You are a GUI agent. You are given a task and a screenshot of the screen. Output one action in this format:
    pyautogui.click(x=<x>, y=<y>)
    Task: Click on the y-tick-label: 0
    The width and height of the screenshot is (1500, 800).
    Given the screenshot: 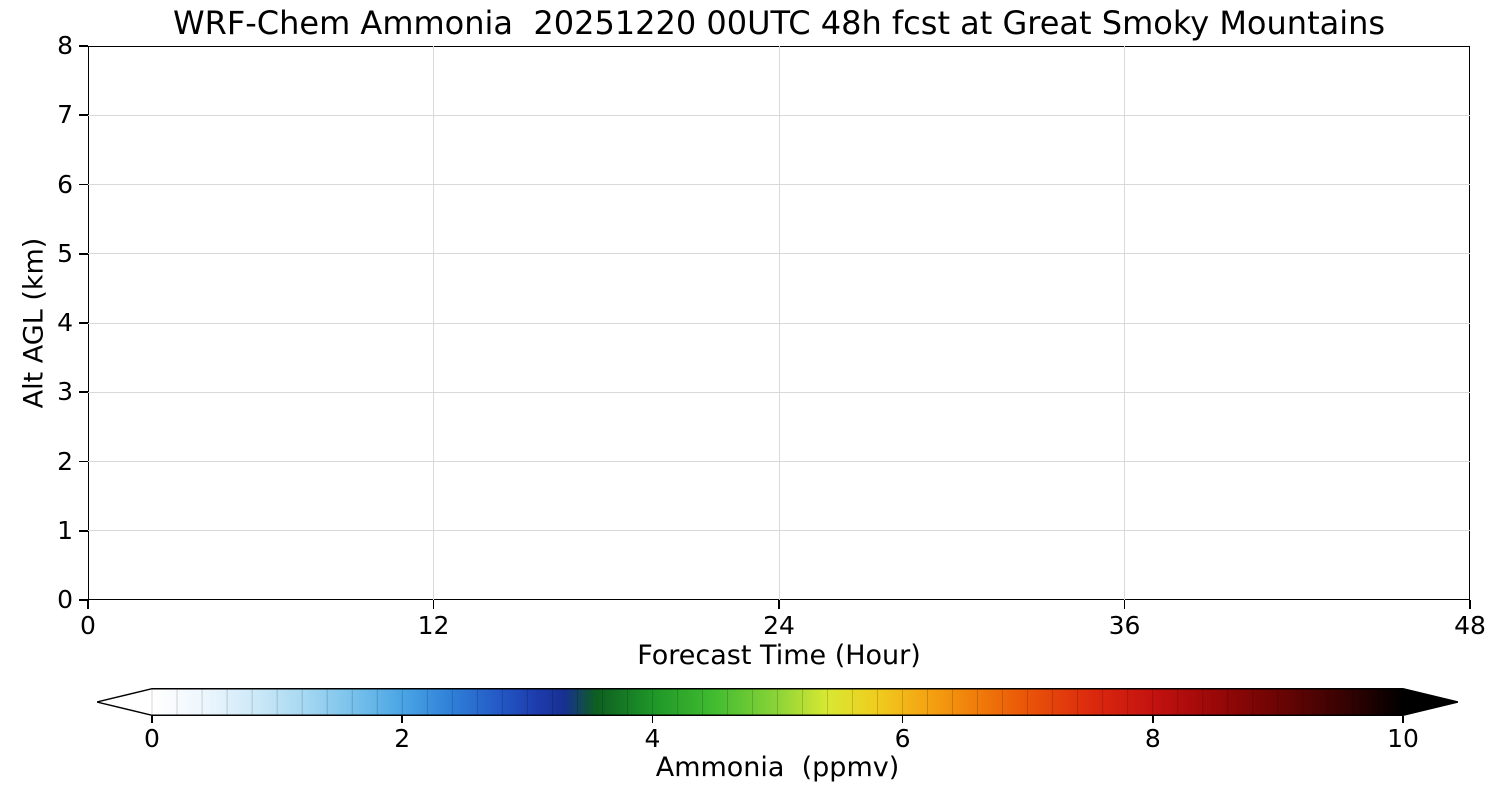 What is the action you would take?
    pyautogui.click(x=65, y=599)
    